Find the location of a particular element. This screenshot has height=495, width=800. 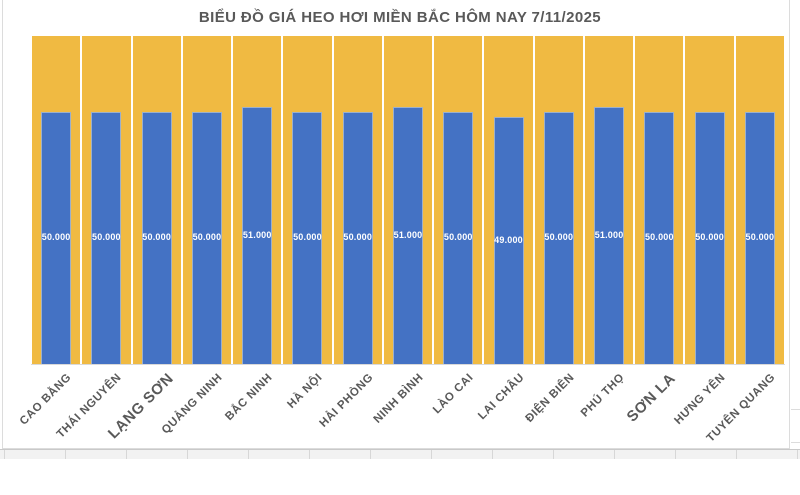

bar-column: 49.000 is located at coordinates (508, 200).